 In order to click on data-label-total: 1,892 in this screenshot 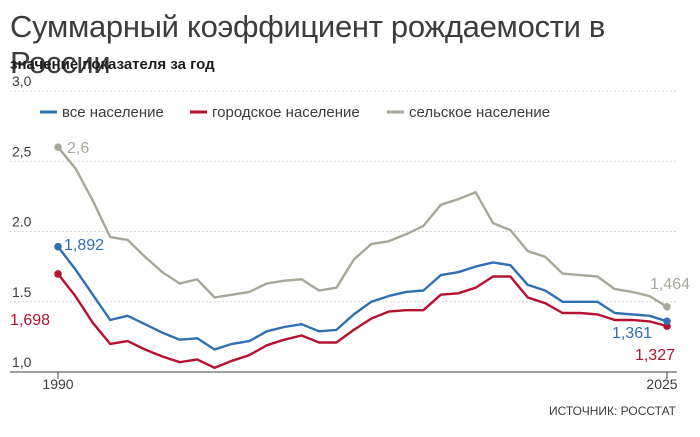, I will do `click(84, 245)`.